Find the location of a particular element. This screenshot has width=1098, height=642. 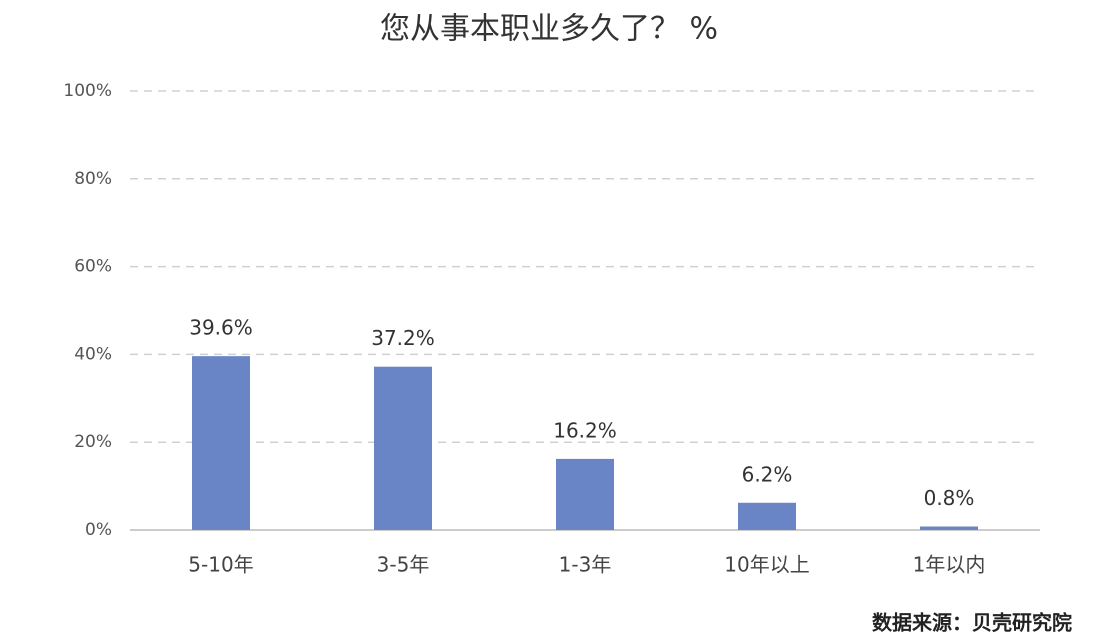

value-label: 0.8% is located at coordinates (949, 498).